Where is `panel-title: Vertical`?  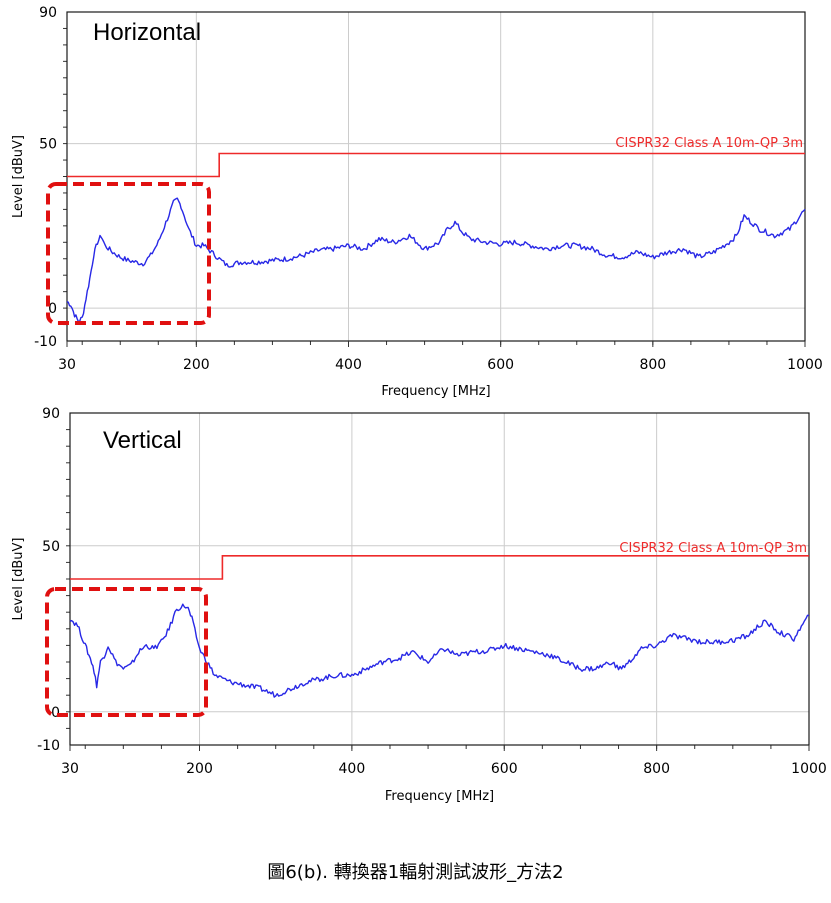 panel-title: Vertical is located at coordinates (142, 440).